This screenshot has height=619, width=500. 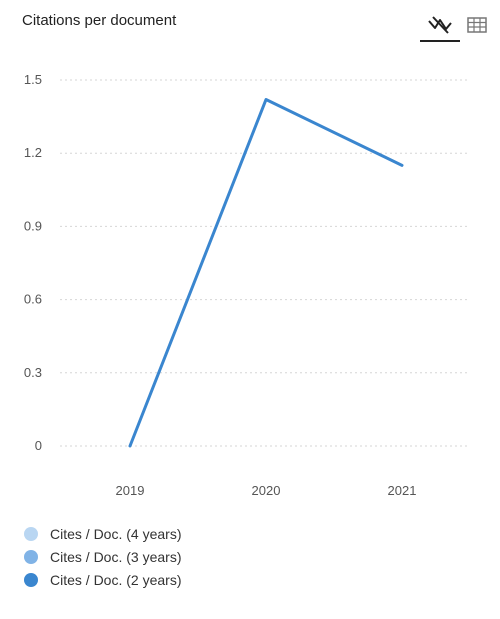 What do you see at coordinates (99, 20) in the screenshot?
I see `chart-title: Citations per document` at bounding box center [99, 20].